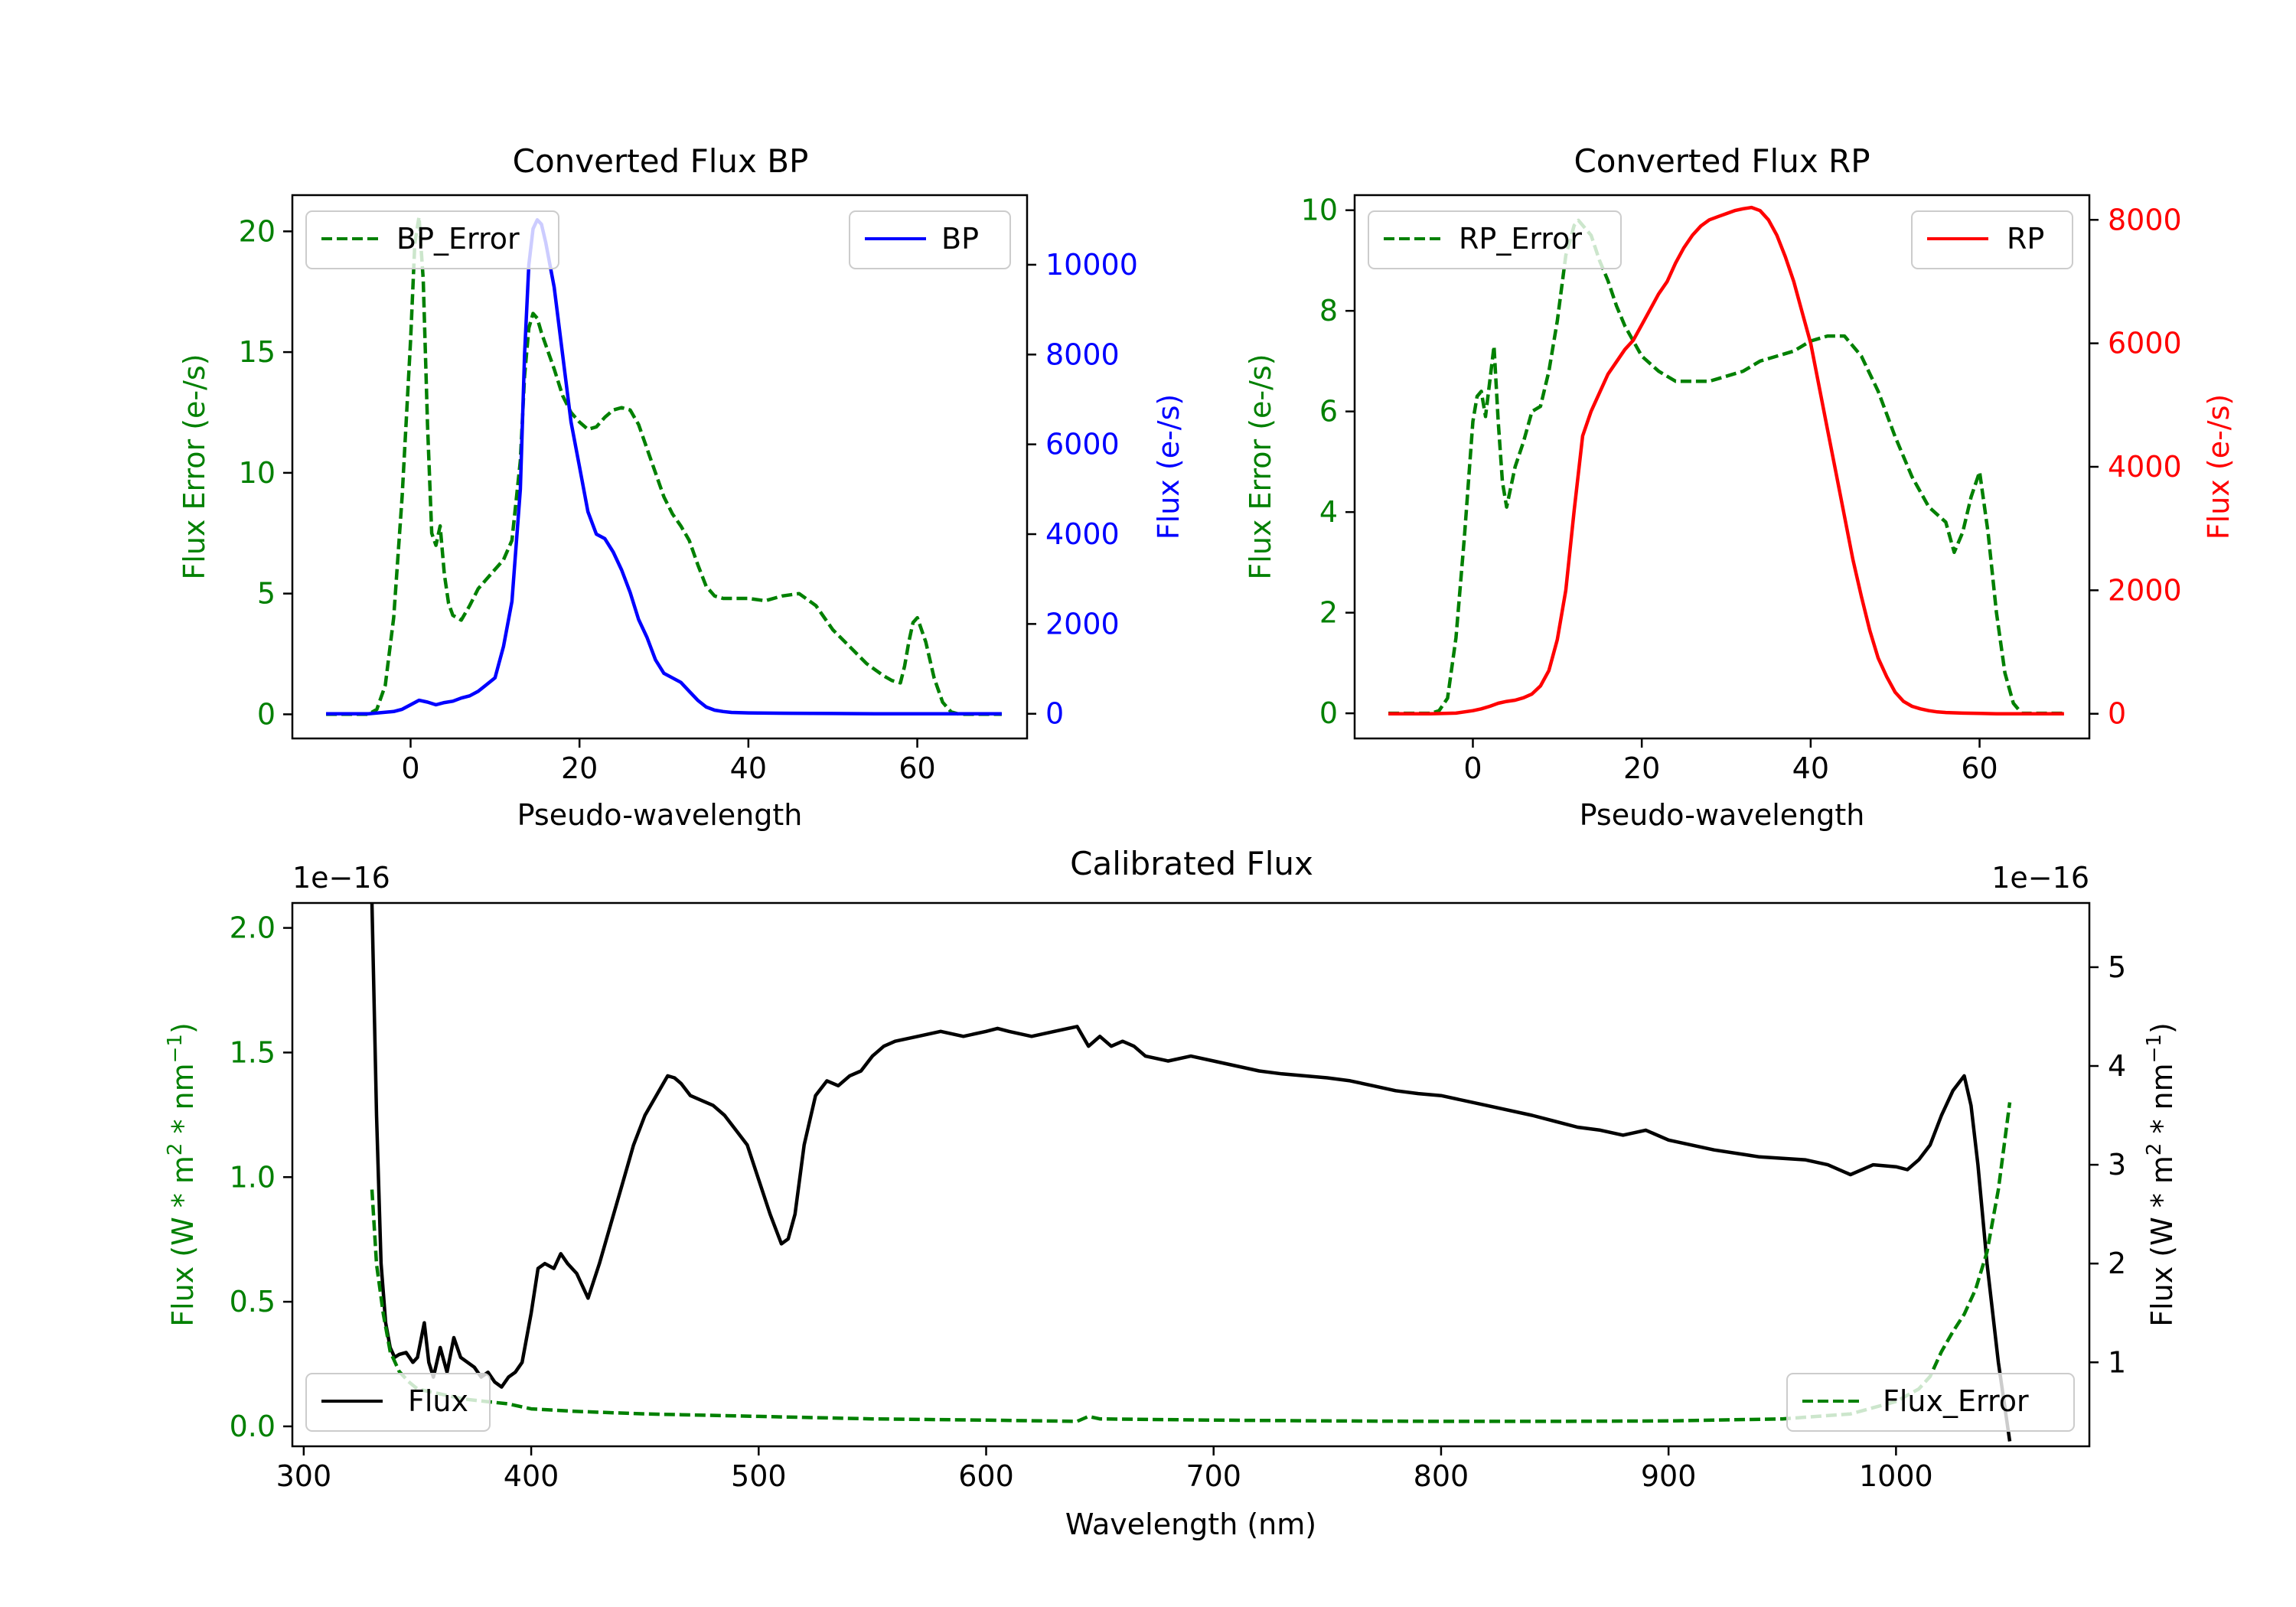 The image size is (2296, 1607). What do you see at coordinates (1328, 311) in the screenshot?
I see `rp-left-tick-label: 8` at bounding box center [1328, 311].